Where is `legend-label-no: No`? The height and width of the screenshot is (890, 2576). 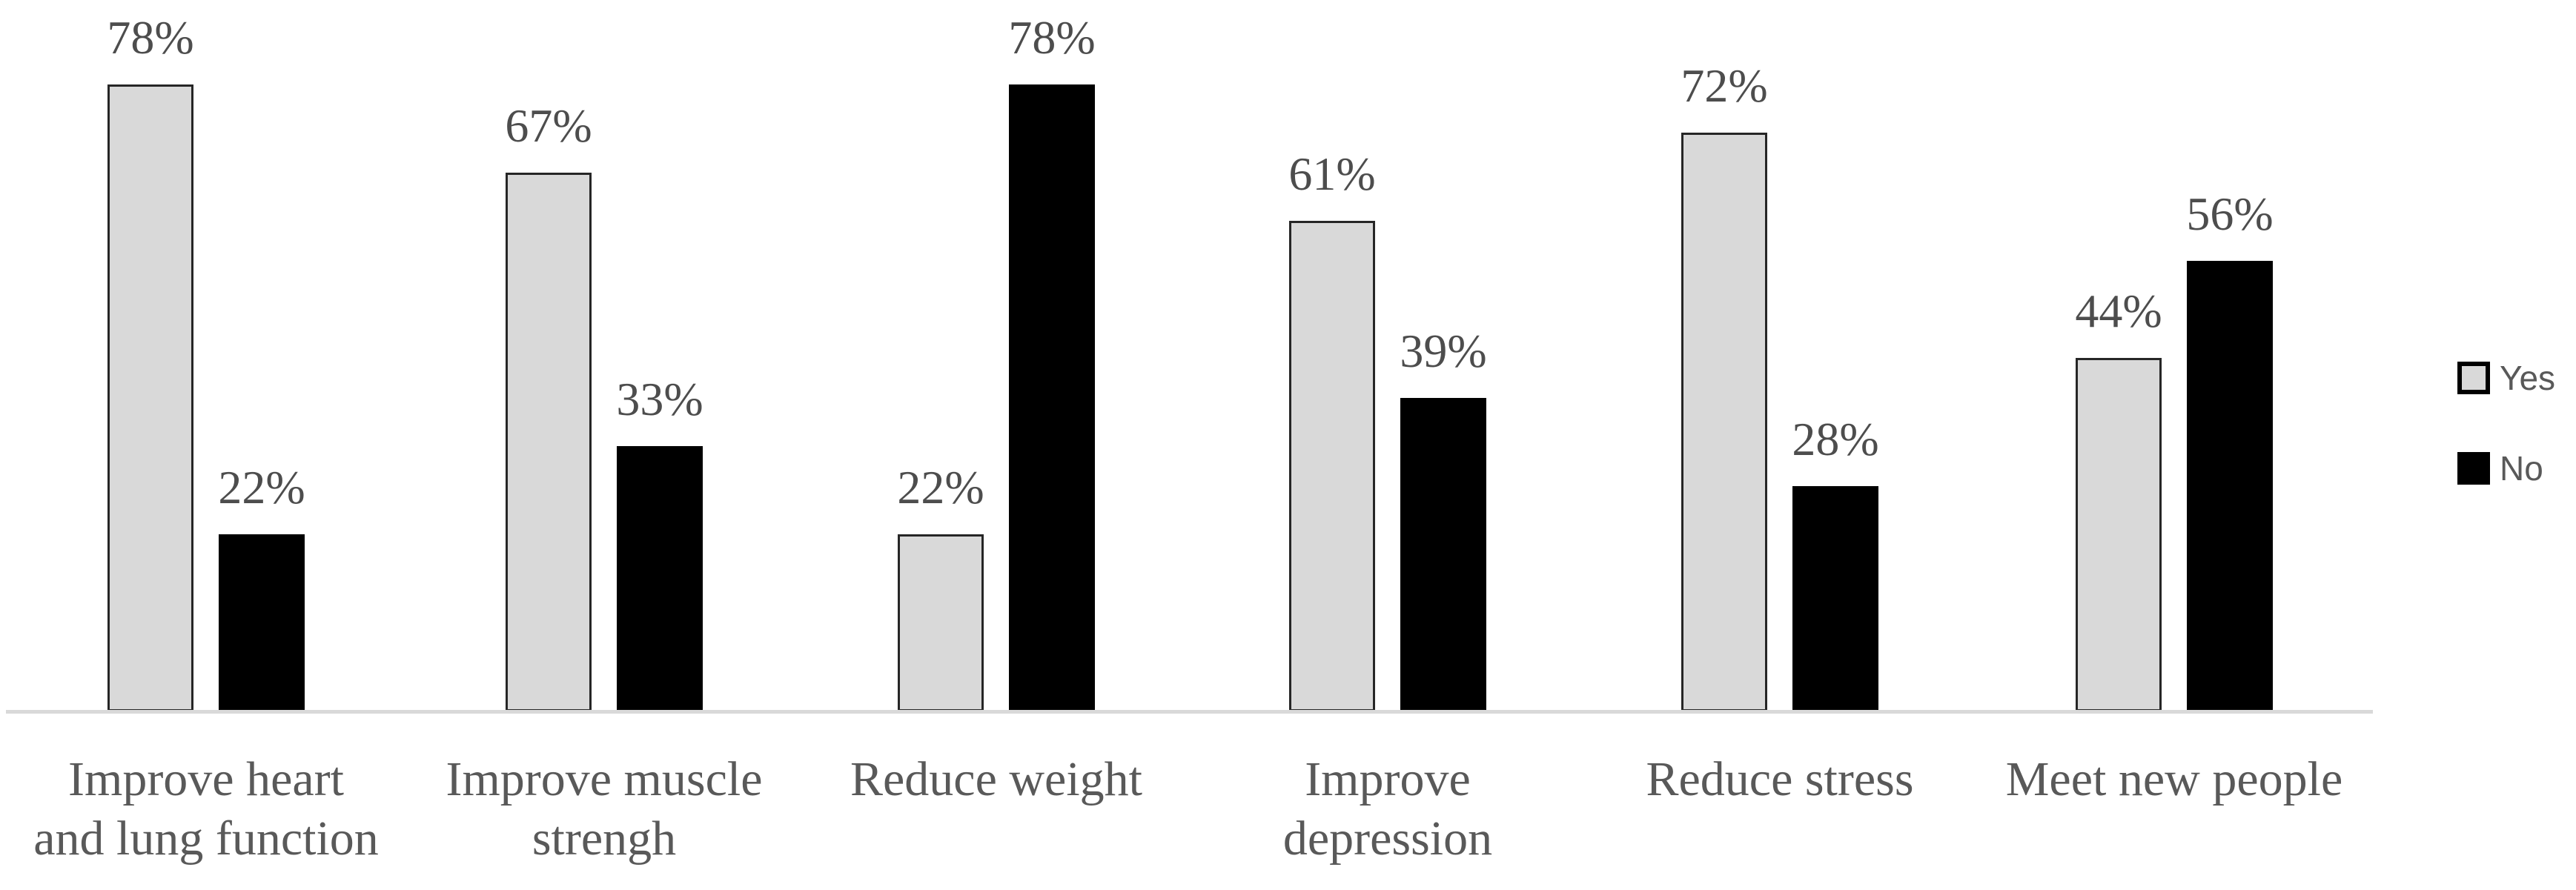
legend-label-no: No is located at coordinates (2521, 468).